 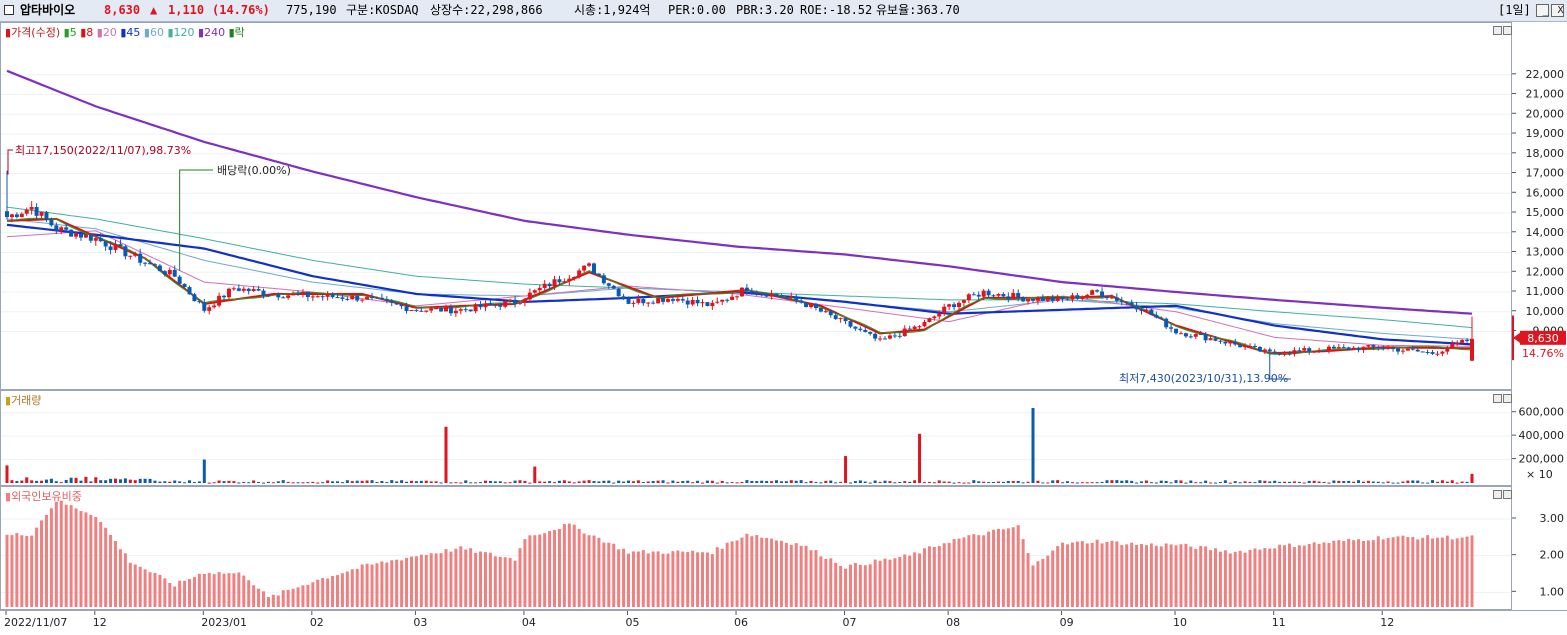 I want to click on volume-pane-minimize-button, so click(x=1497, y=398).